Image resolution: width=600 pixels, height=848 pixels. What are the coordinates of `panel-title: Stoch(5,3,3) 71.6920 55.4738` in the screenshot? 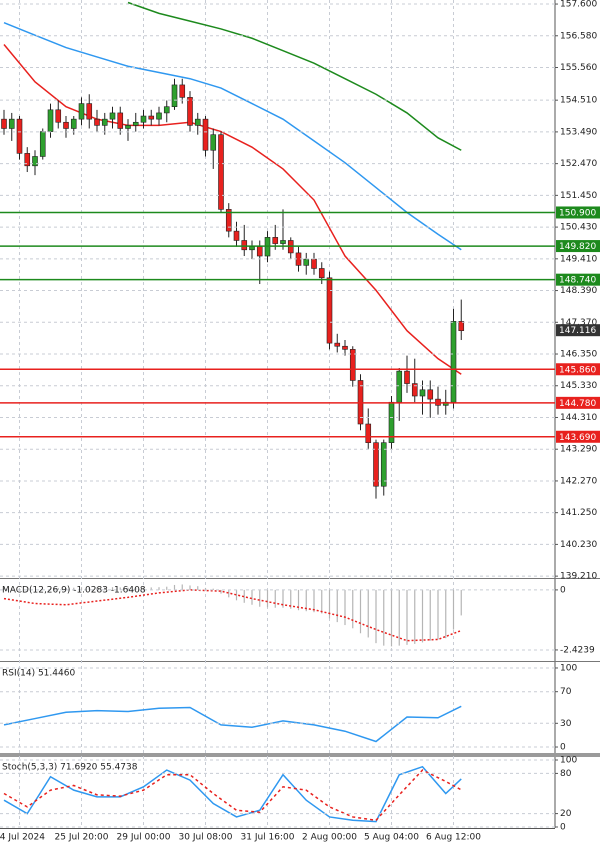 It's located at (70, 768).